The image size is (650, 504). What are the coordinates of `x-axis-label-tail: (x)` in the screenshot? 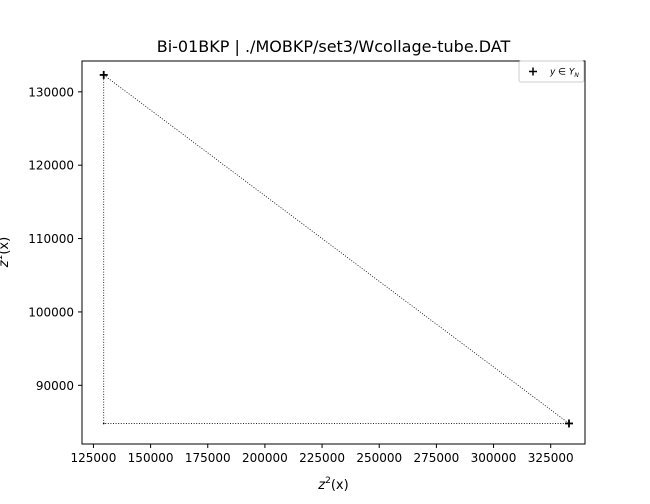 It's located at (340, 485).